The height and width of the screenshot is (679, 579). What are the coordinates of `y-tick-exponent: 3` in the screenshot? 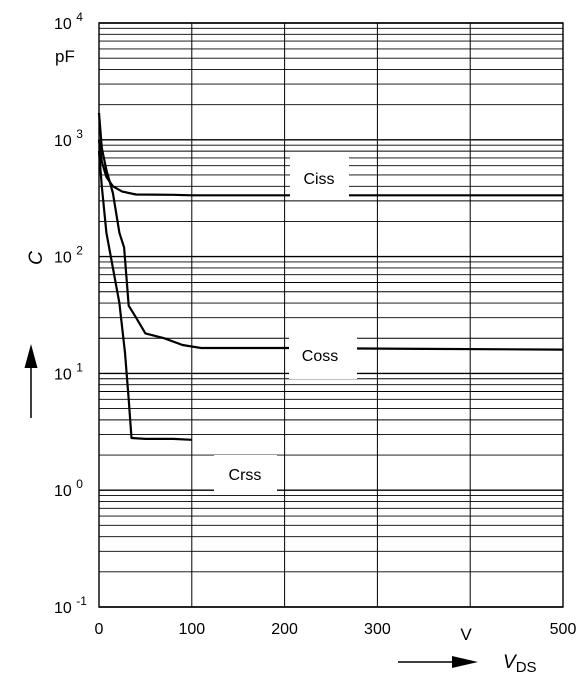 It's located at (79, 134).